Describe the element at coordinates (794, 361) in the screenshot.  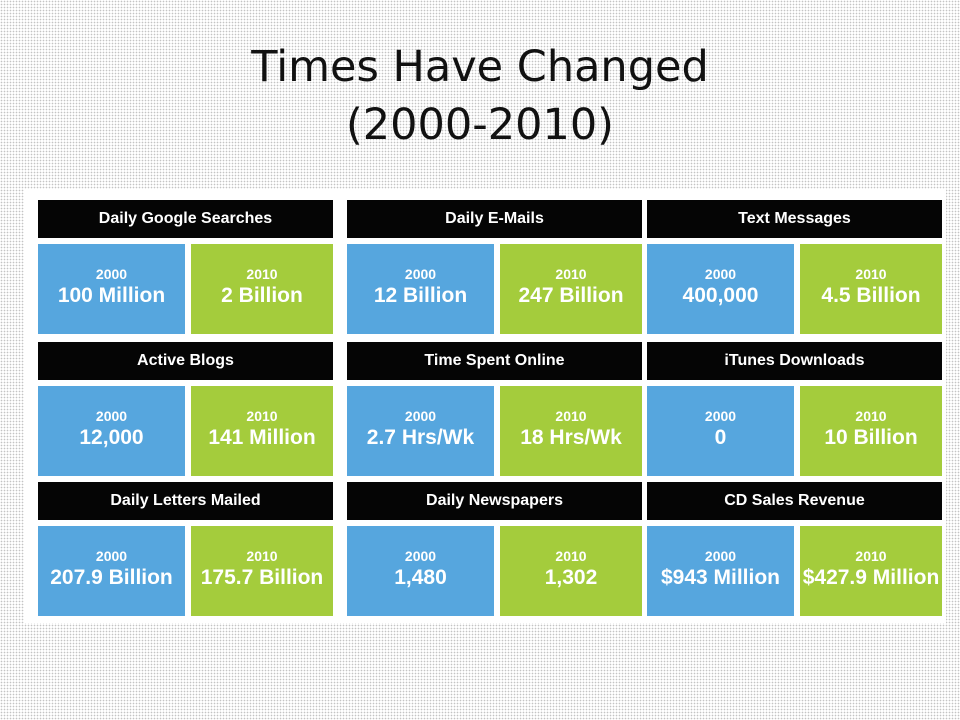
I see `stat-label: iTunes Downloads` at that location.